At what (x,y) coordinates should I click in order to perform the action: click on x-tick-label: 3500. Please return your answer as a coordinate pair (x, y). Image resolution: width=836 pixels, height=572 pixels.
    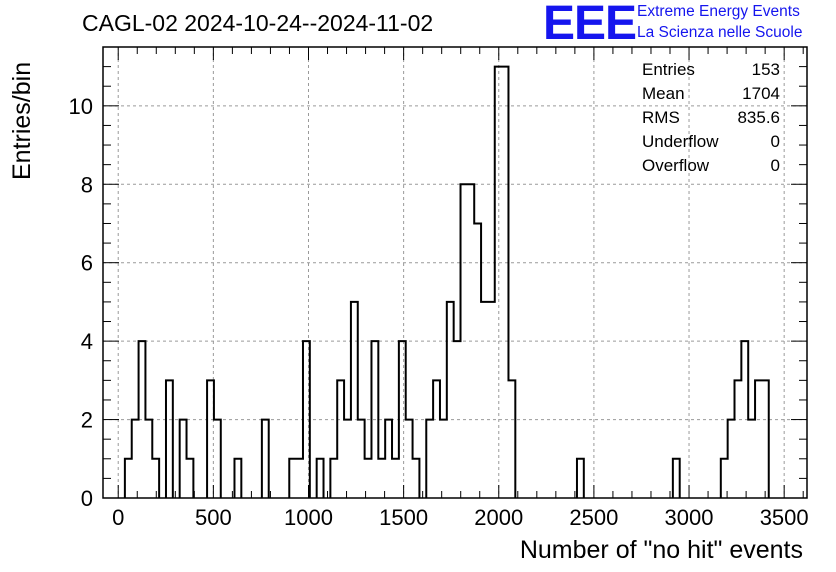
    Looking at the image, I should click on (784, 517).